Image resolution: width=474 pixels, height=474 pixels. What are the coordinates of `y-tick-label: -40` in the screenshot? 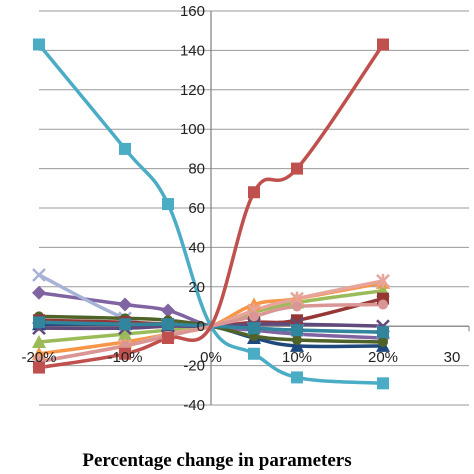 It's located at (194, 405).